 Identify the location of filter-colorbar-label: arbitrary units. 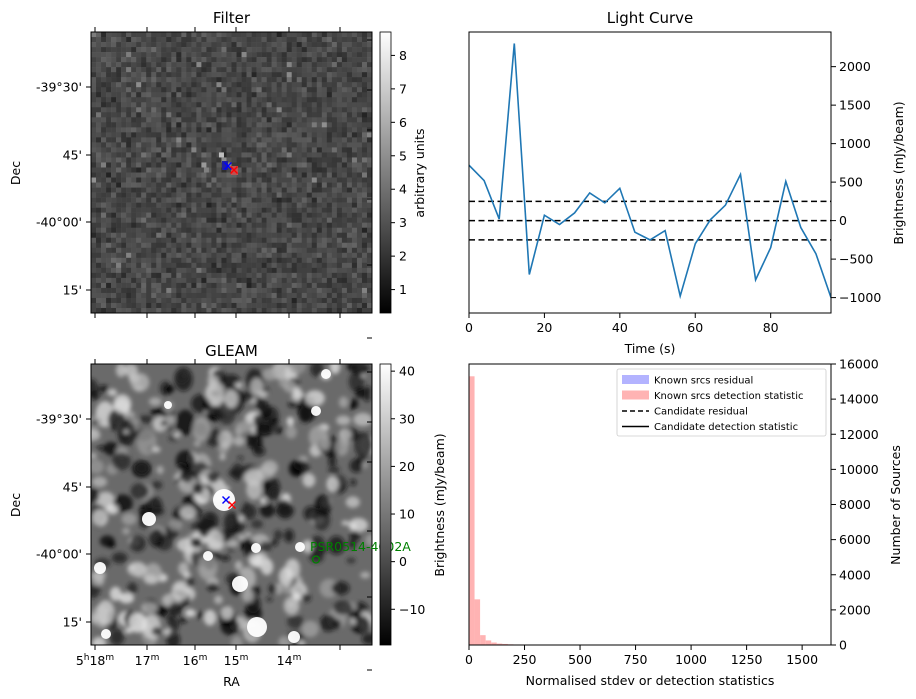
(419, 172).